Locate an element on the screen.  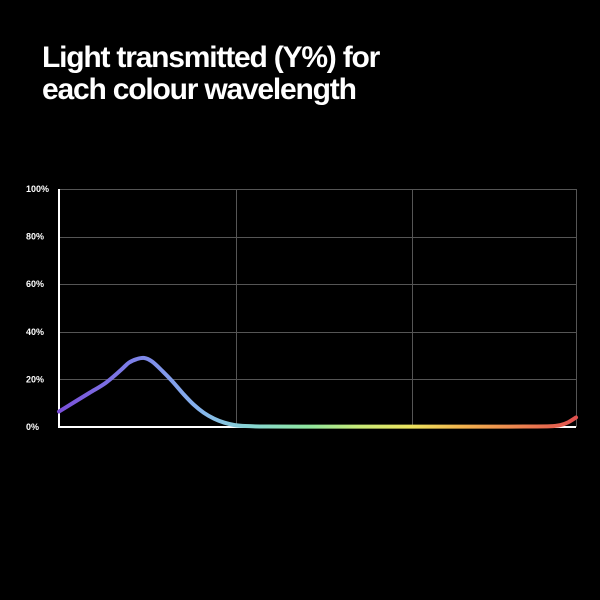
y-tick-label-40: 40% is located at coordinates (35, 332).